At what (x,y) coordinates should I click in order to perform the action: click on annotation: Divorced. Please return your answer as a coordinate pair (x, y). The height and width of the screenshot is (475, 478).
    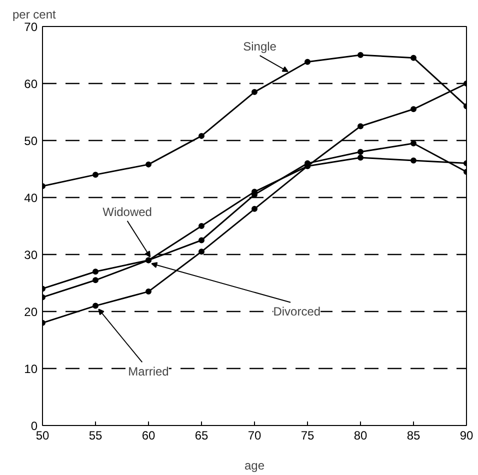
    Looking at the image, I should click on (297, 311).